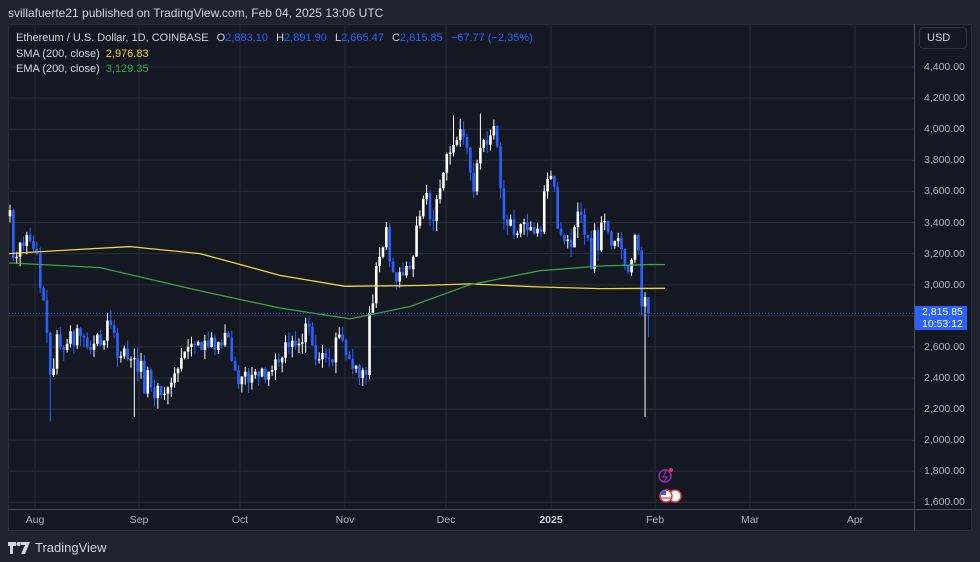 This screenshot has width=980, height=562. Describe the element at coordinates (914, 277) in the screenshot. I see `price-axis-divider` at that location.